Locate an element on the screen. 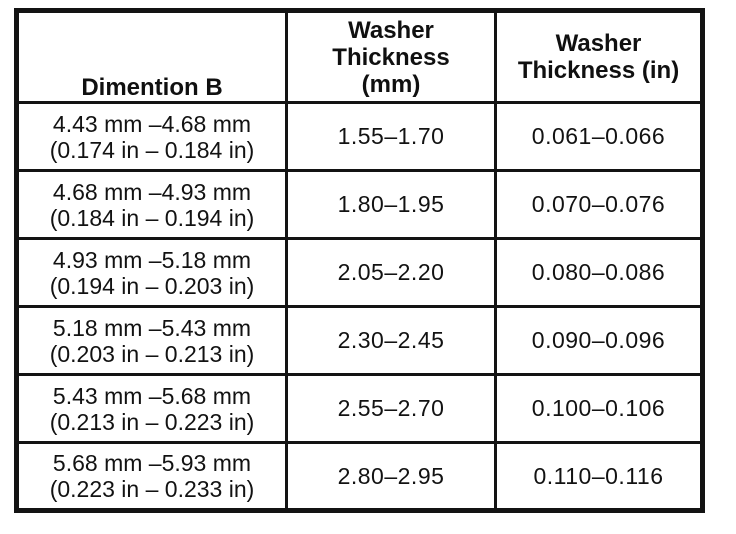 This screenshot has height=534, width=736. dimension-mm-range: 5.68 mm –5.93 mm is located at coordinates (152, 463).